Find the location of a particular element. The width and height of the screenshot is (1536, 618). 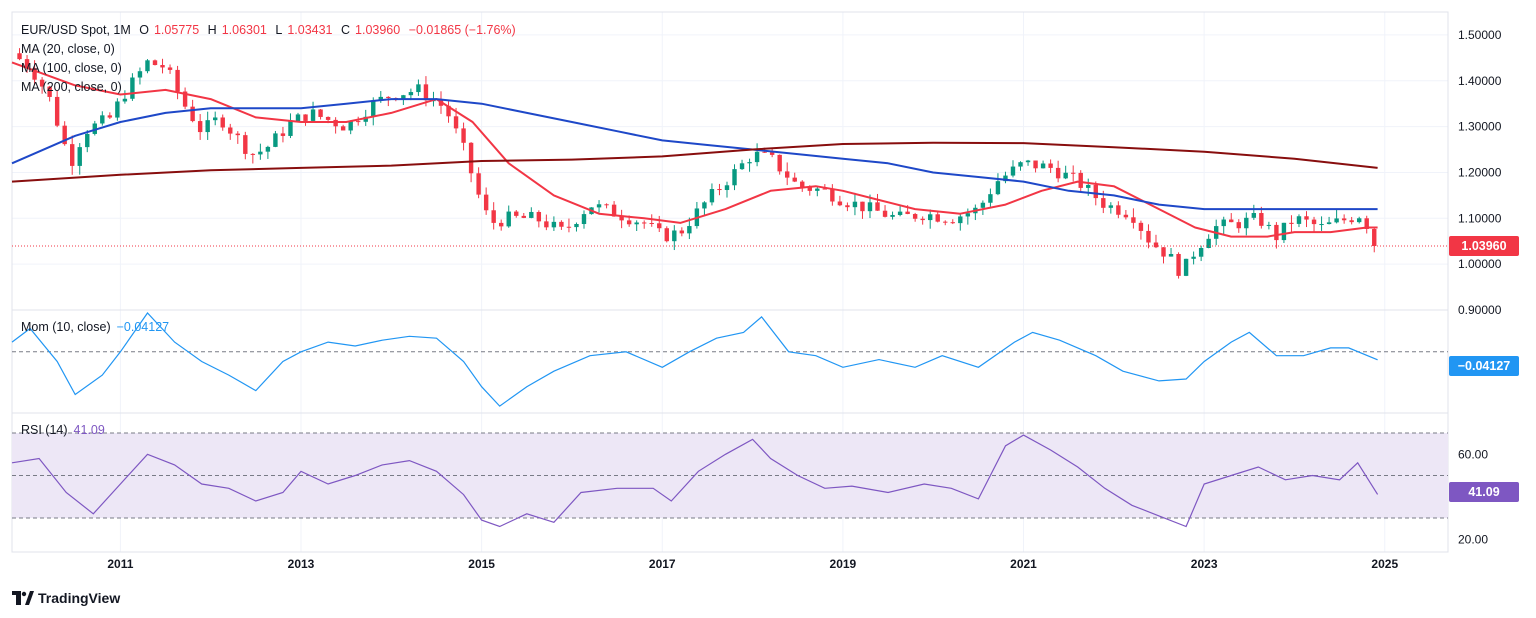

price-tick-label: 1.10000 is located at coordinates (1480, 218).